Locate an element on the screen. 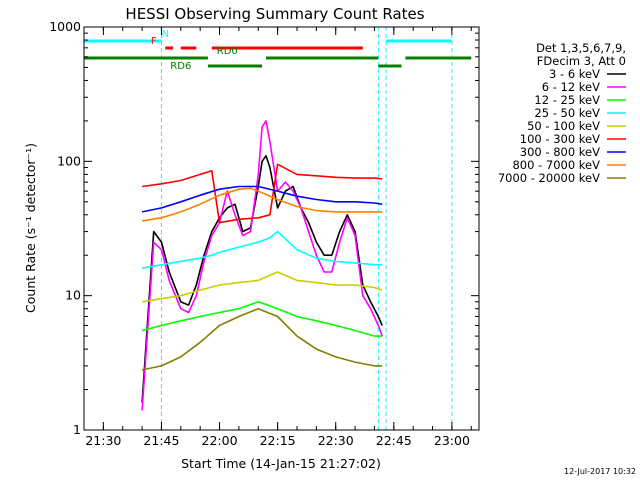  x-tick-label-5: 22:45 is located at coordinates (394, 440).